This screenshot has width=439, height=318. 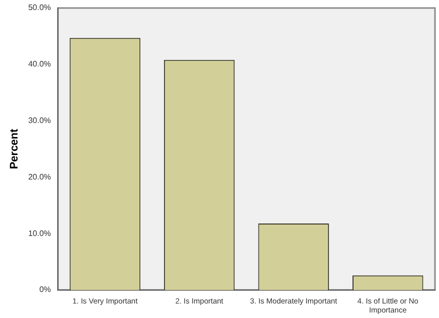 What do you see at coordinates (39, 64) in the screenshot?
I see `y-tick-label: 40.0%` at bounding box center [39, 64].